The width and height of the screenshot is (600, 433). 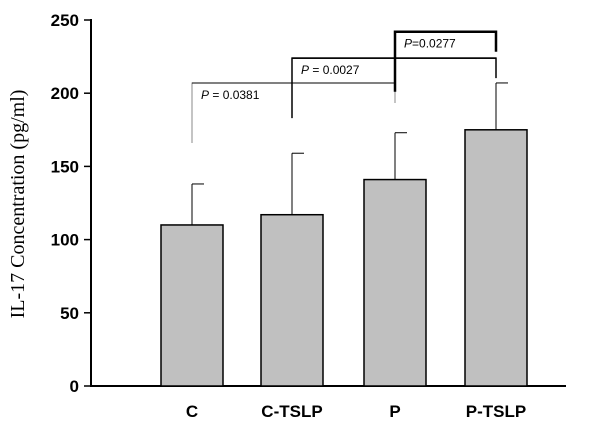 What do you see at coordinates (65, 240) in the screenshot?
I see `y-tick-label: 100` at bounding box center [65, 240].